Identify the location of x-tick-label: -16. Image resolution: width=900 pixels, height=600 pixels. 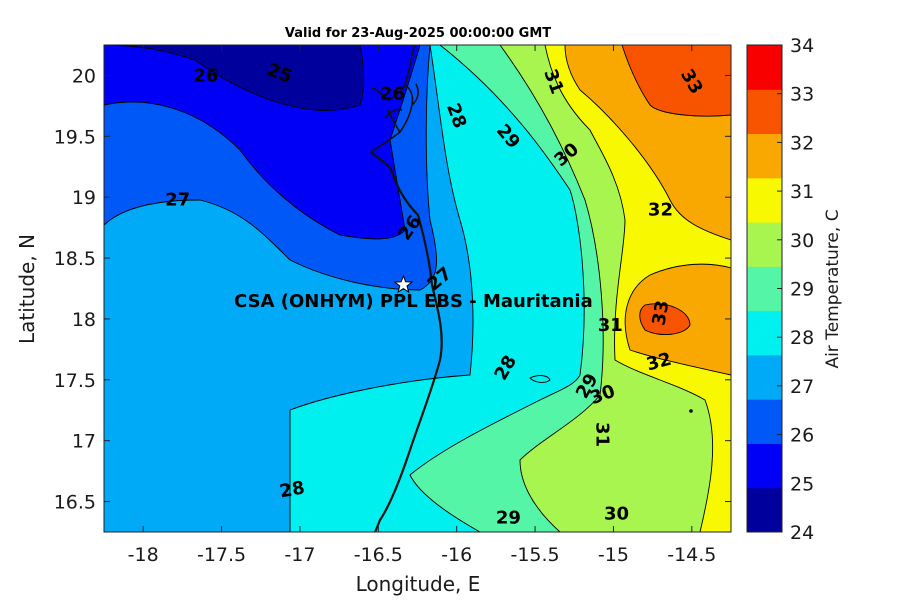
(456, 555).